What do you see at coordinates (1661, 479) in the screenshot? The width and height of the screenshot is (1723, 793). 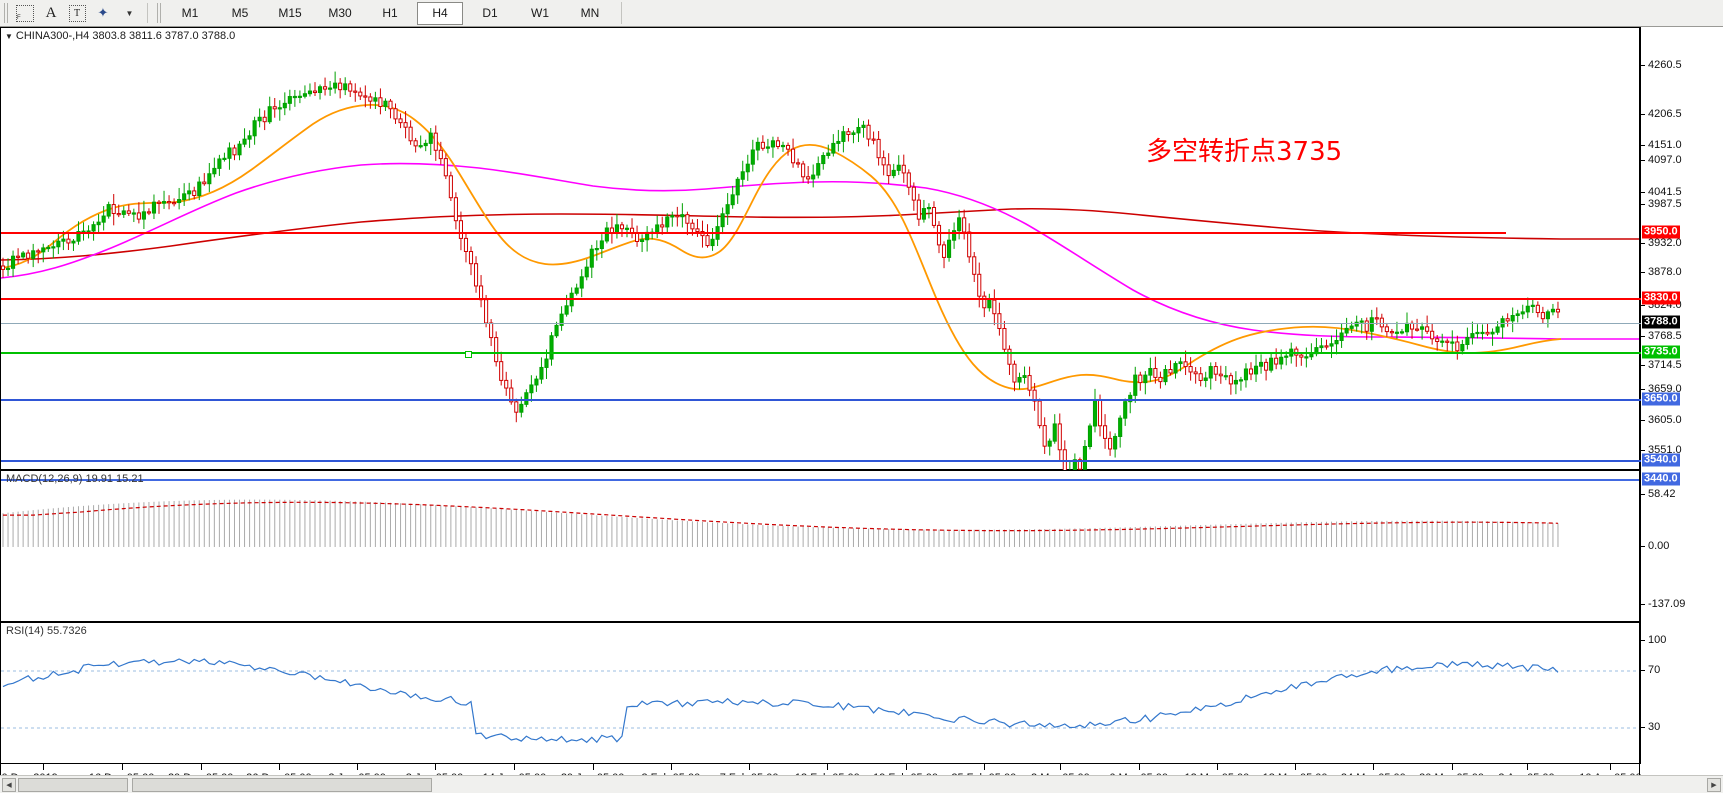 I see `macd-level-badge: 3440.0` at bounding box center [1661, 479].